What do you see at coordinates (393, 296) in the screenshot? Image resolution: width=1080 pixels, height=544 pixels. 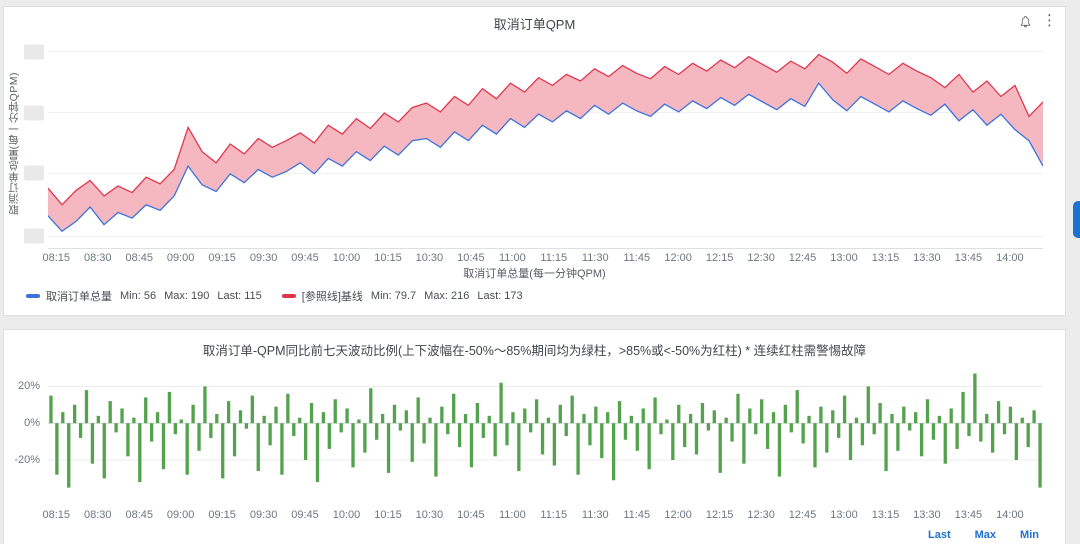 I see `legend-min: Min: 79.7` at bounding box center [393, 296].